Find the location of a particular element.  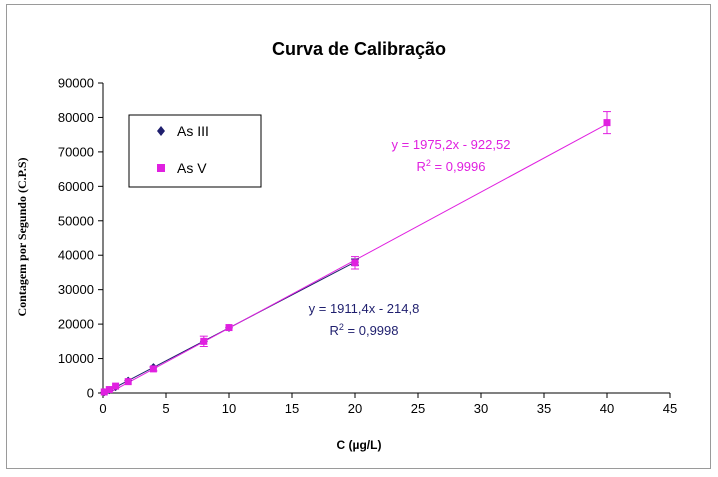

y-tick-label-6: 60000 is located at coordinates (76, 186).